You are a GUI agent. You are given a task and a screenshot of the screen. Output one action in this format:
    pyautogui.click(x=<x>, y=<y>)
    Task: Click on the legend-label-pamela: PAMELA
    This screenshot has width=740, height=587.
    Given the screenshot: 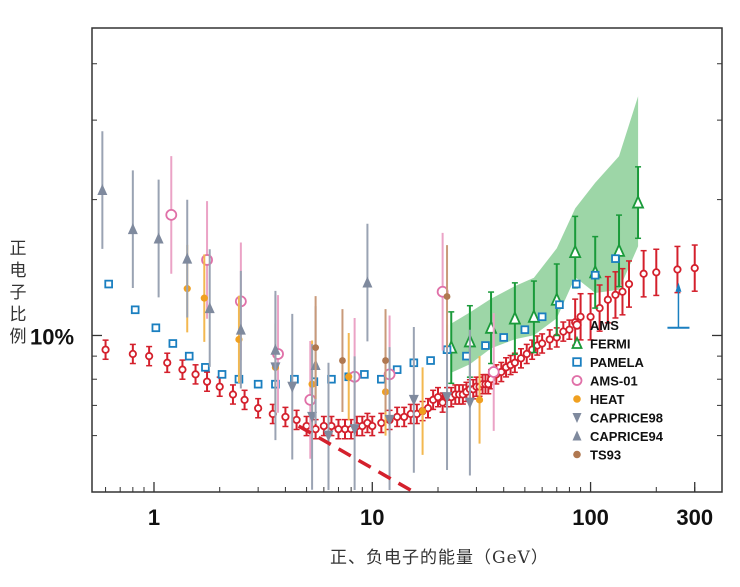 What is the action you would take?
    pyautogui.click(x=617, y=362)
    